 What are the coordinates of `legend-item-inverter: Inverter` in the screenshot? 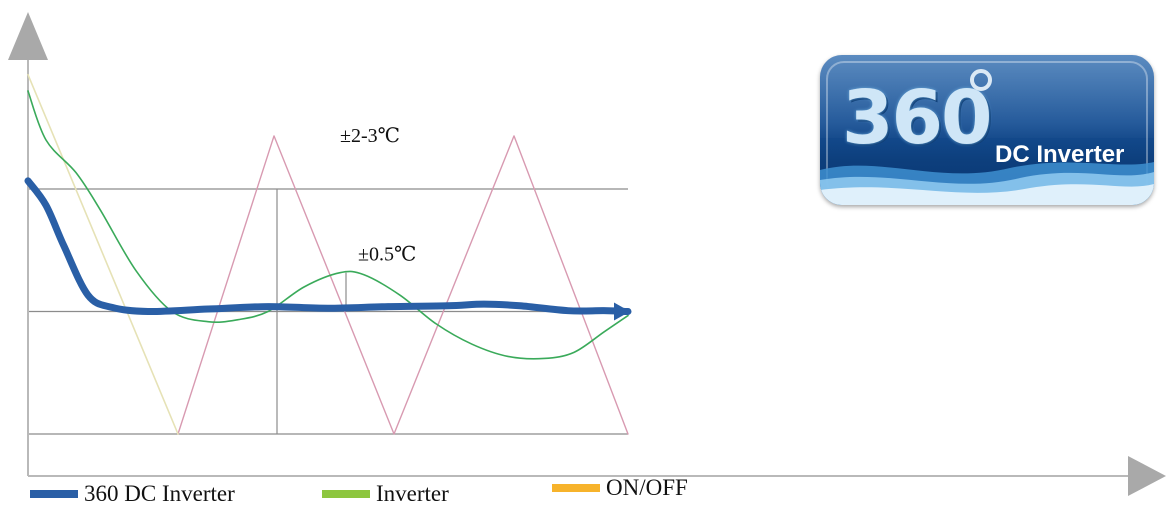 It's located at (385, 494).